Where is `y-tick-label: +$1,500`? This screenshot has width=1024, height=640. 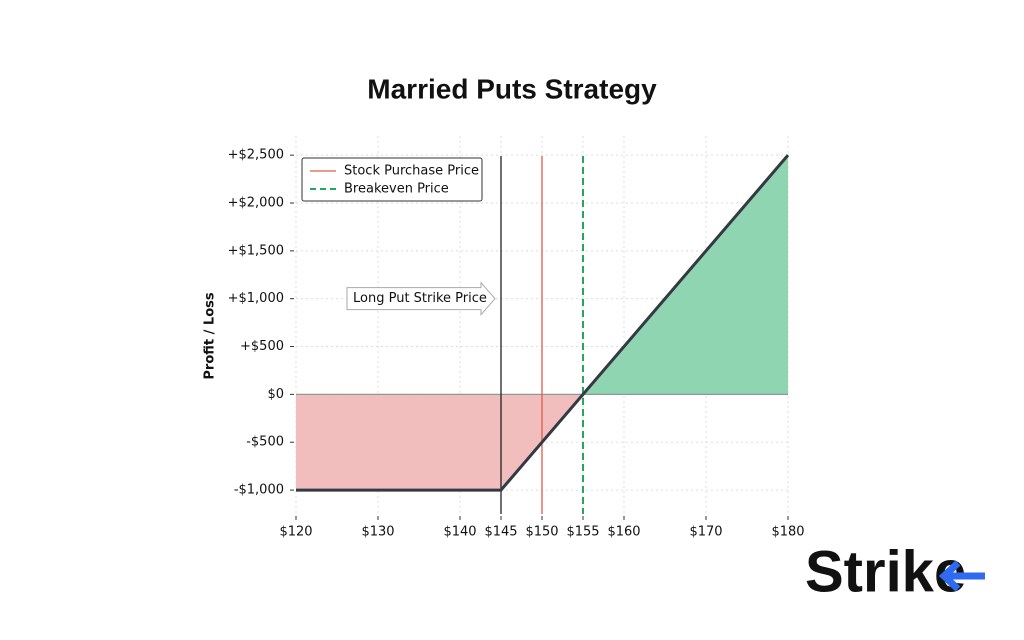
y-tick-label: +$1,500 is located at coordinates (256, 250).